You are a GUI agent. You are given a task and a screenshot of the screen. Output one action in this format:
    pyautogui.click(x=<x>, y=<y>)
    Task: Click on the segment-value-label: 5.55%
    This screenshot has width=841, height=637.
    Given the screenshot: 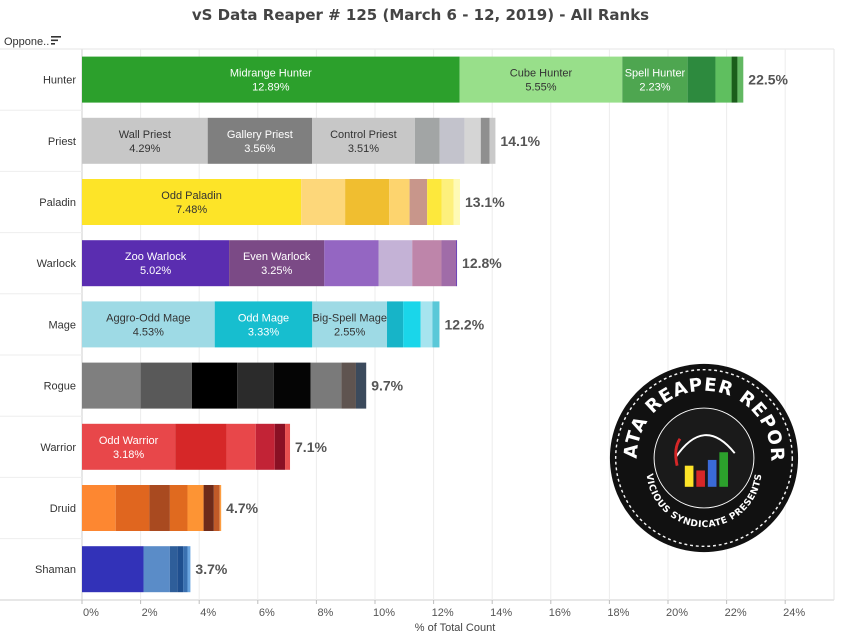 What is the action you would take?
    pyautogui.click(x=540, y=88)
    